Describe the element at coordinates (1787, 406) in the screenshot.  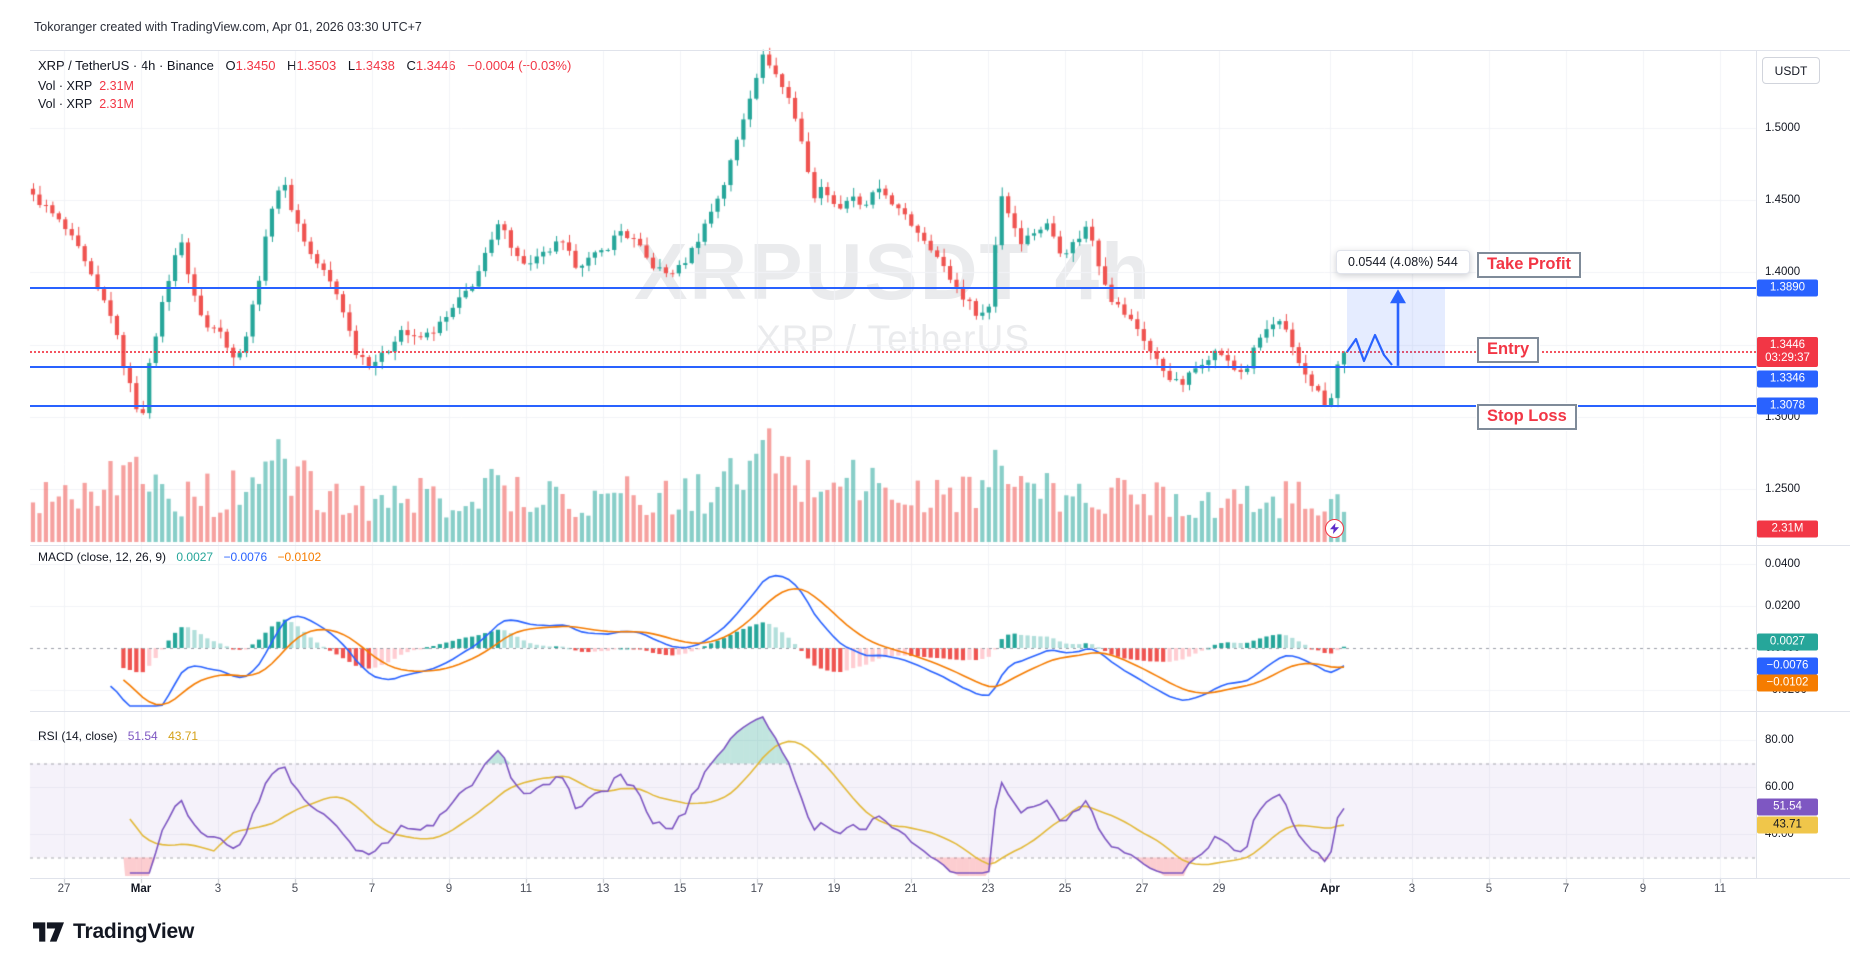
I see `stop-loss-price-badge: 1.3078` at that location.